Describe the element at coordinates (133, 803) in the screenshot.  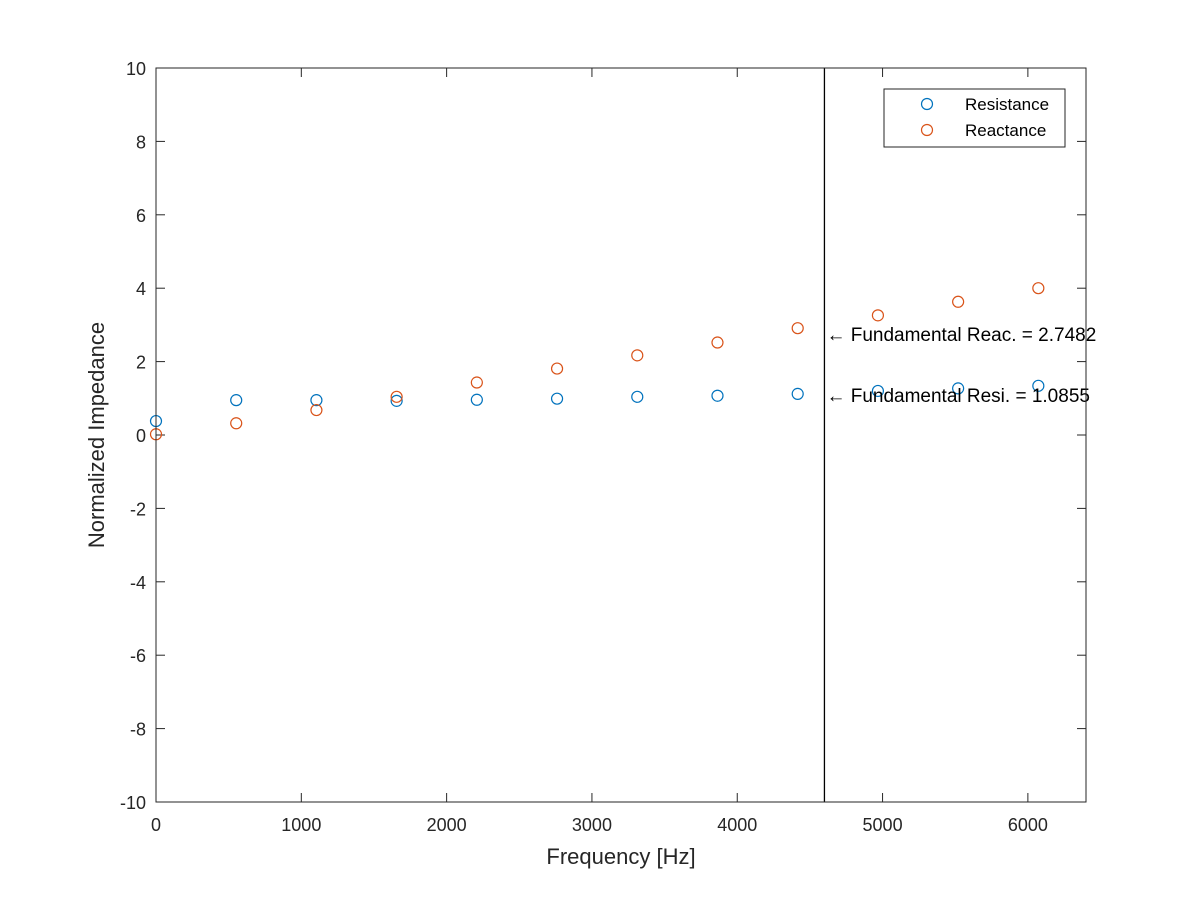
I see `y-tick-label: -10` at that location.